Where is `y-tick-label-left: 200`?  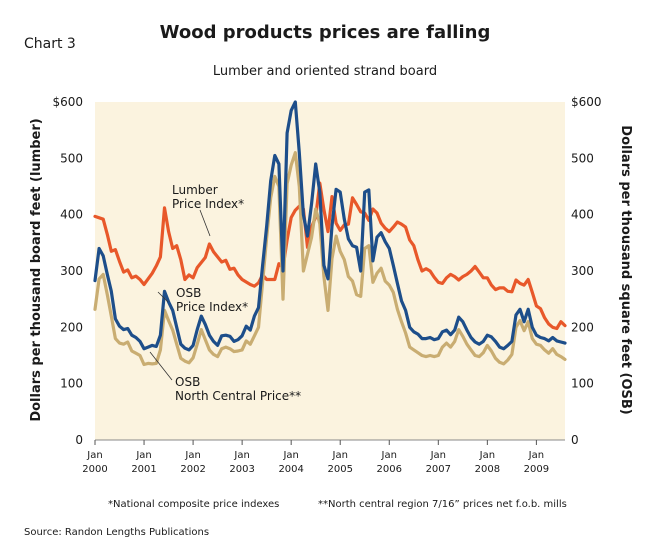 y-tick-label-left: 200 is located at coordinates (71, 327).